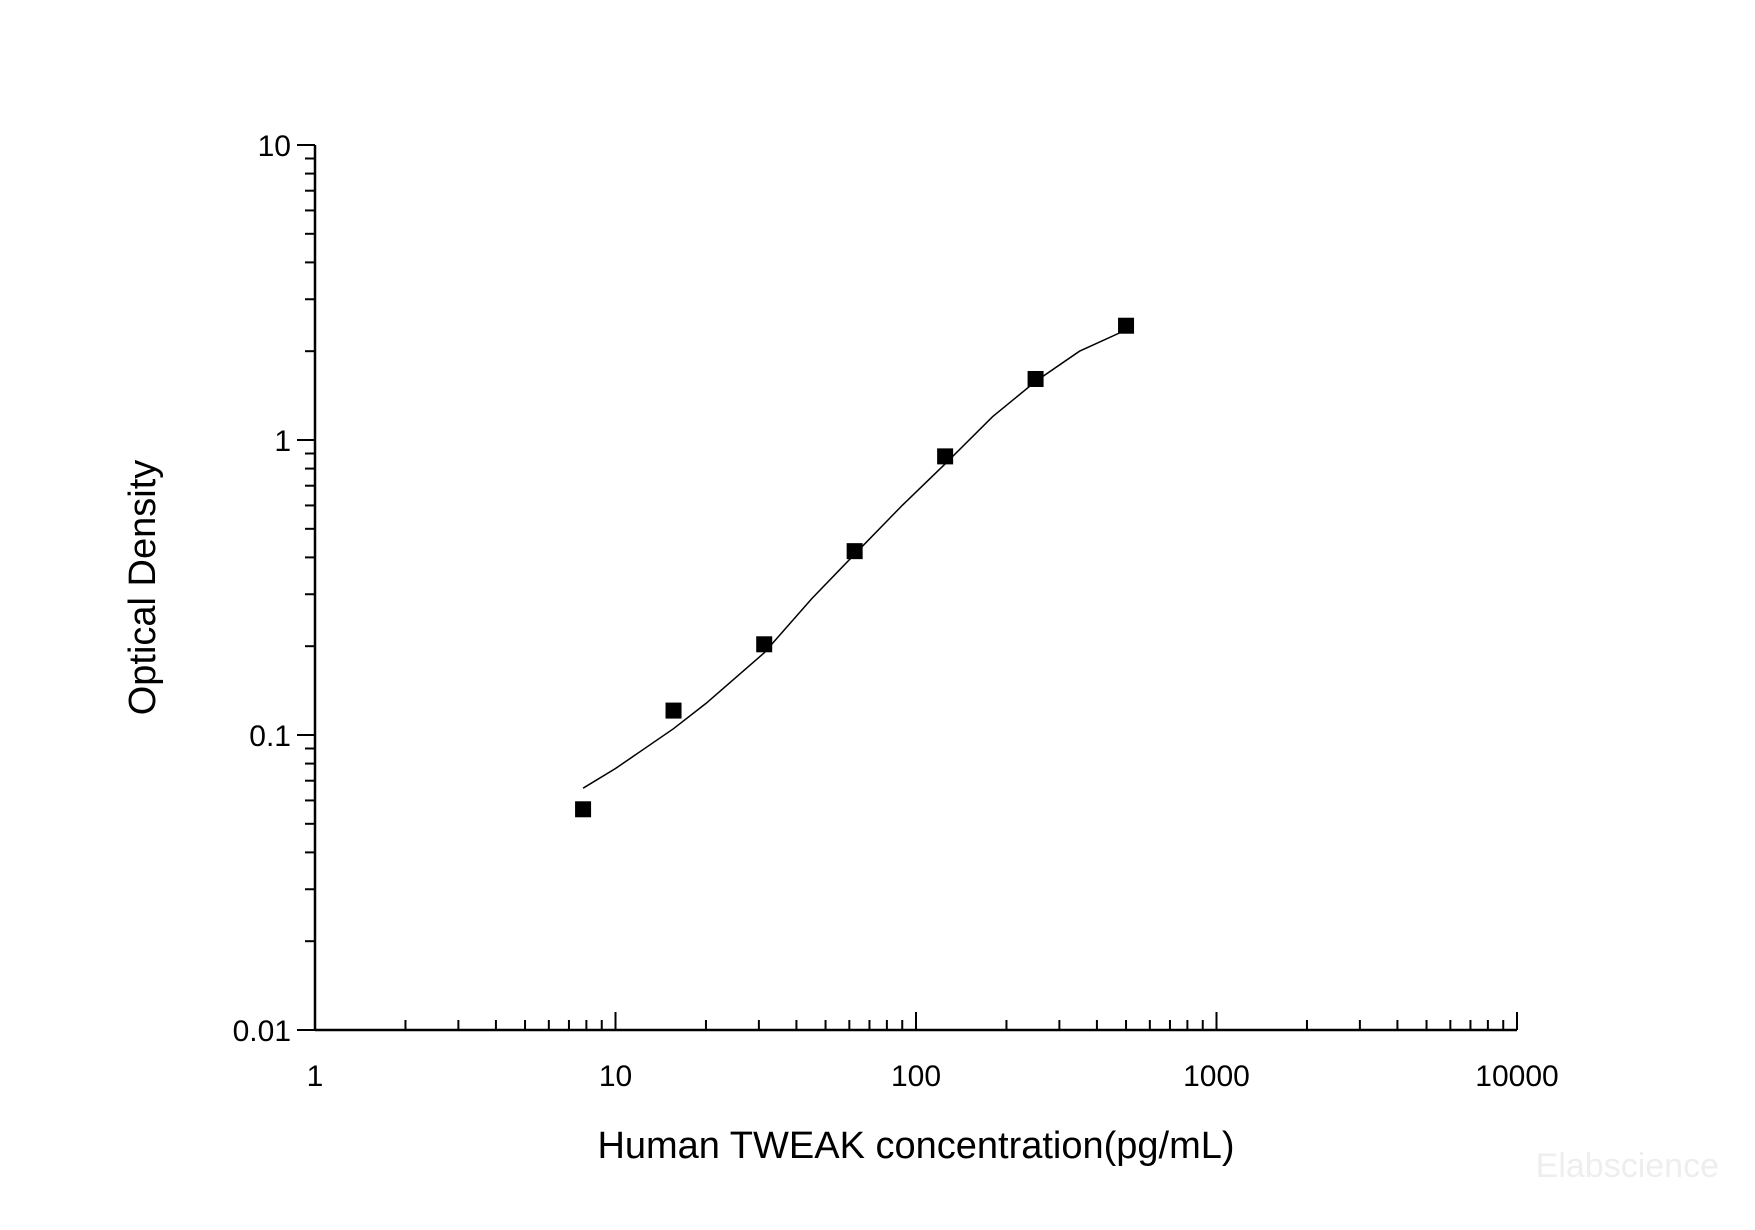  I want to click on x-tick-label: 10, so click(615, 1076).